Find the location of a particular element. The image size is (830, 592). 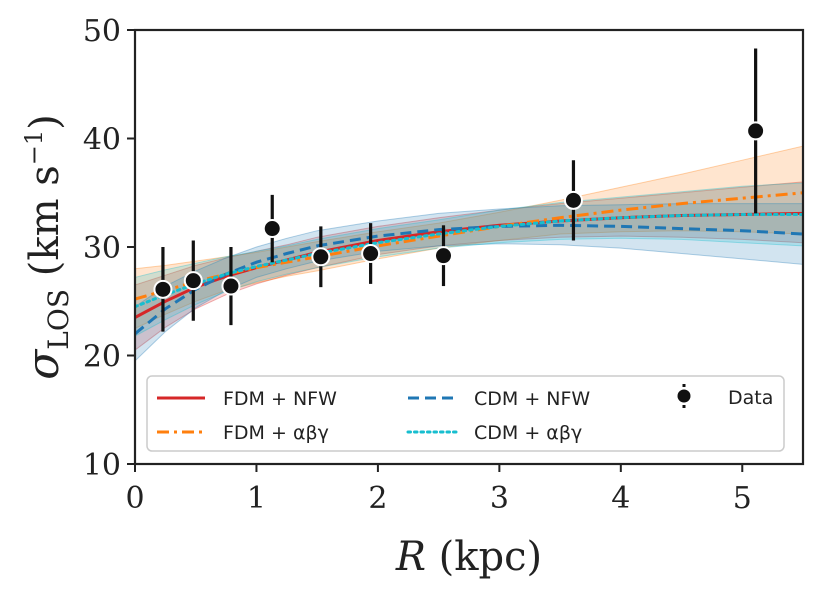

legend-label-4: Data is located at coordinates (750, 398).